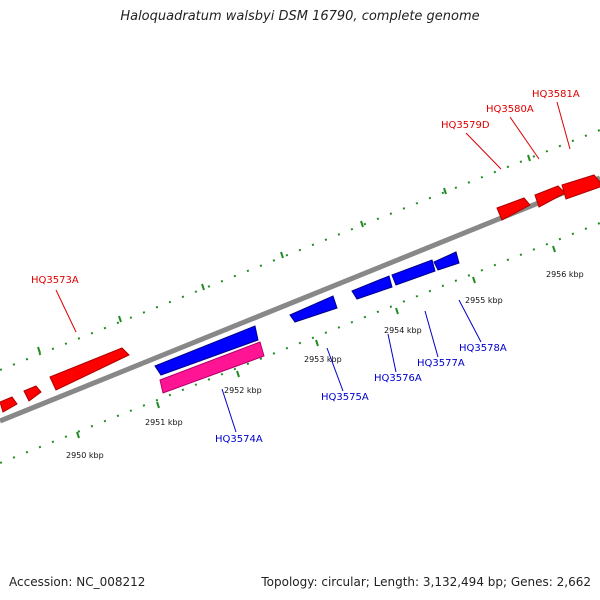 The image size is (600, 600). I want to click on leader-HQ3574A, so click(229, 410).